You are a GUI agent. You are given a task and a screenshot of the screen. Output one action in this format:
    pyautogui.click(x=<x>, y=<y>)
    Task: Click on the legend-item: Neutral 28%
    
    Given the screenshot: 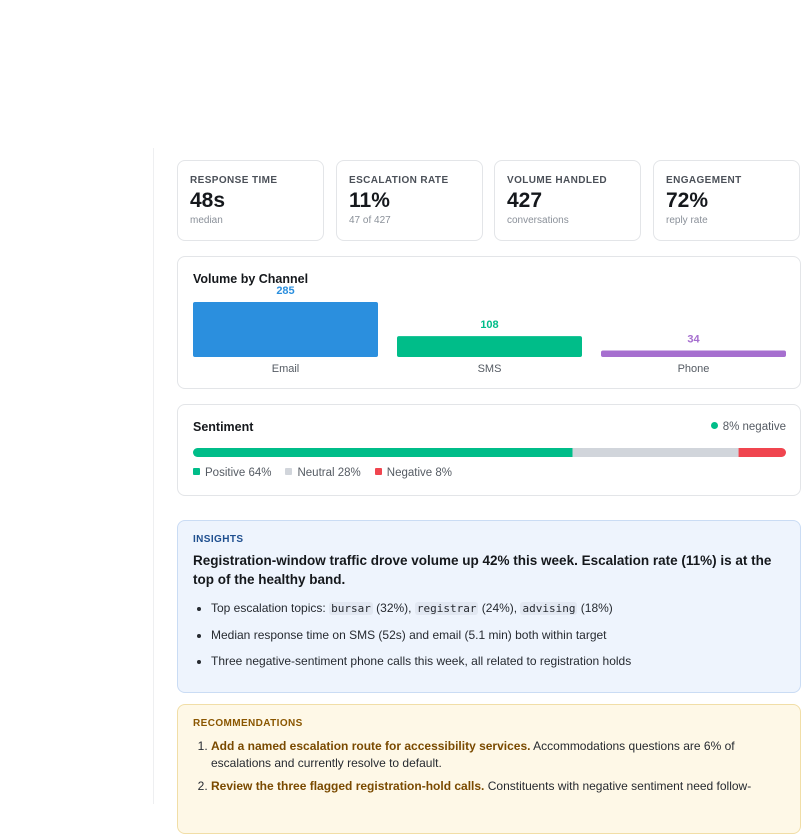 What is the action you would take?
    pyautogui.click(x=323, y=473)
    